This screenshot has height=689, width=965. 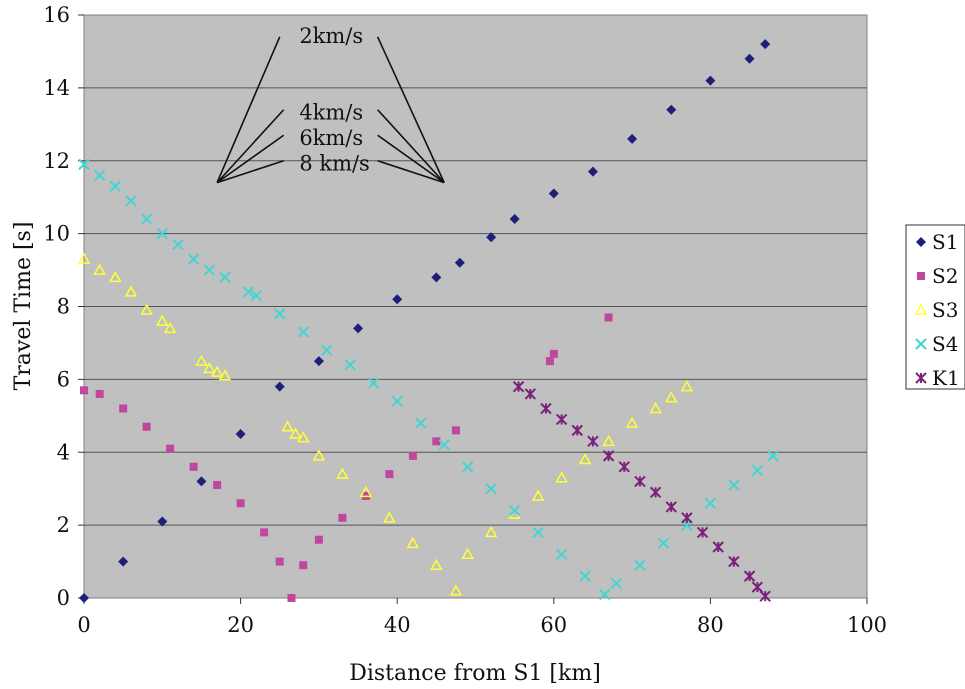 I want to click on legend-marker-s4, so click(x=921, y=344).